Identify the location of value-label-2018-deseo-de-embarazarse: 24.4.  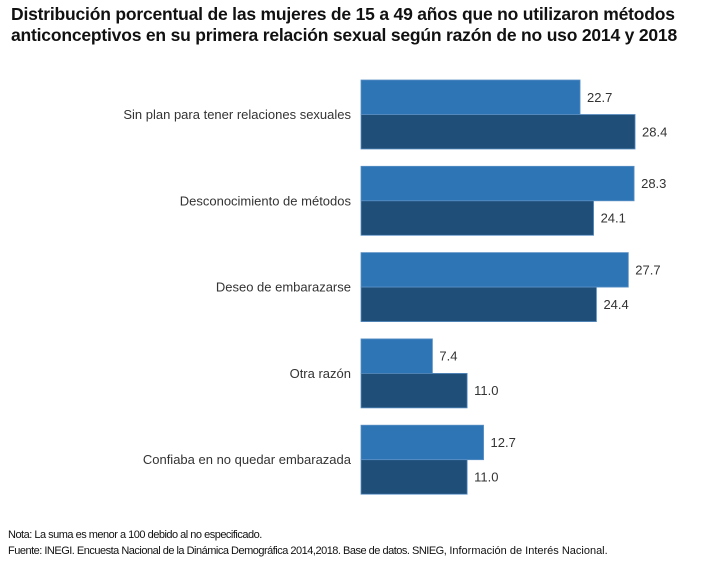
(615, 304).